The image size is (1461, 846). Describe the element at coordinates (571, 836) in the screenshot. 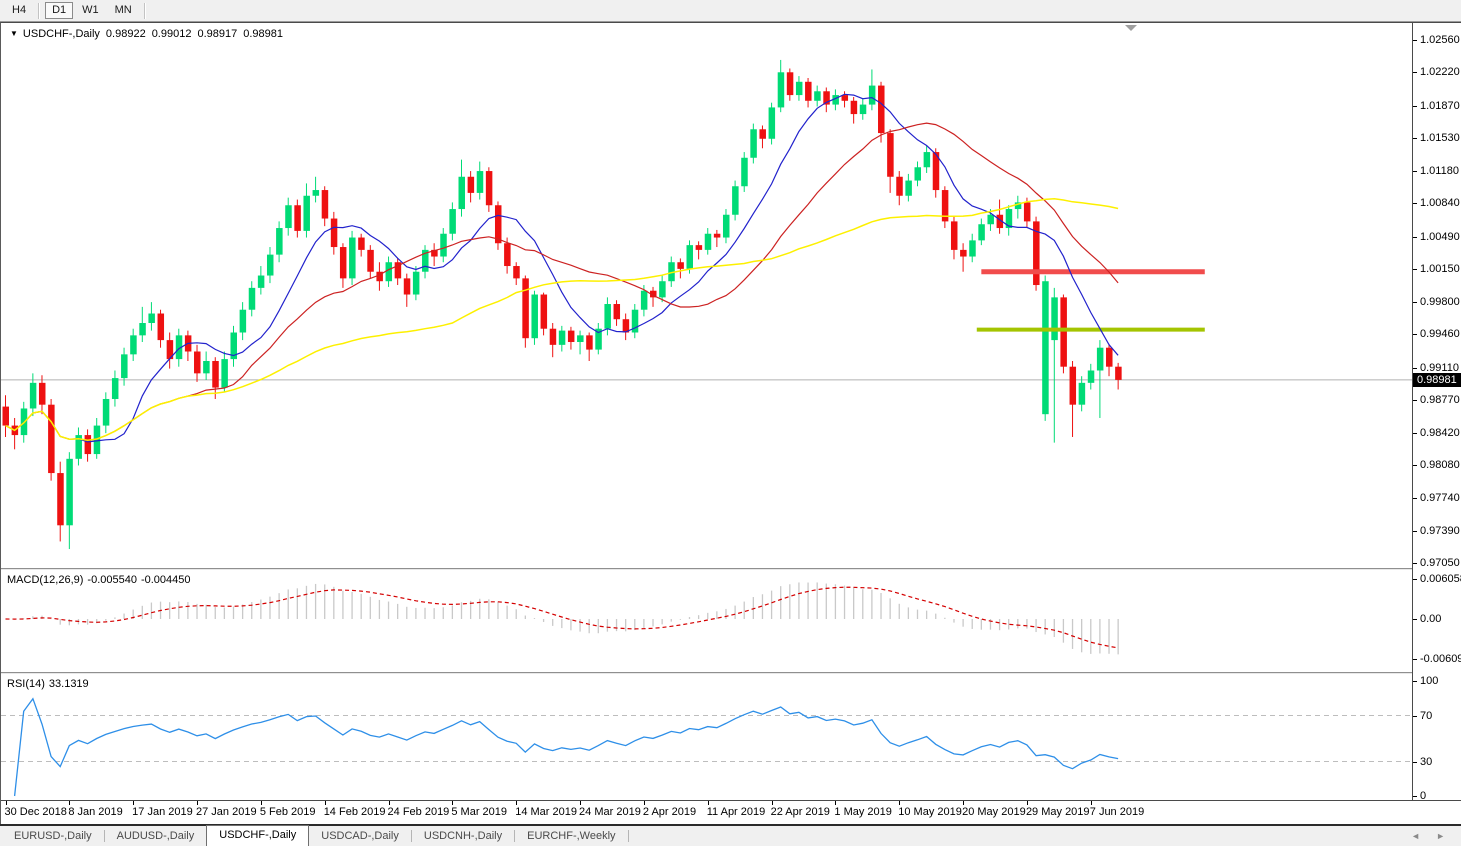

I see `tab-eurchf-weekly: EURCHF-,Weekly` at that location.